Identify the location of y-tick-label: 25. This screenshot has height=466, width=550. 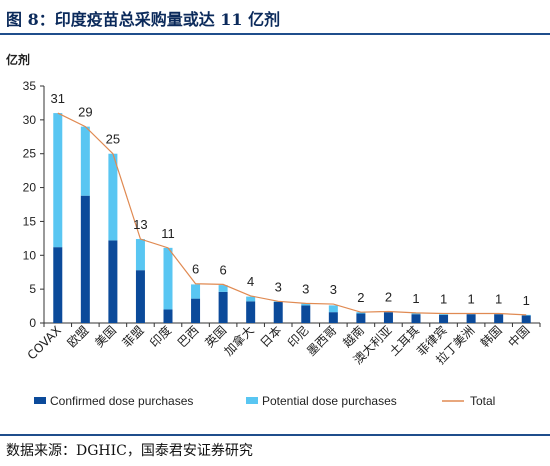
(30, 154).